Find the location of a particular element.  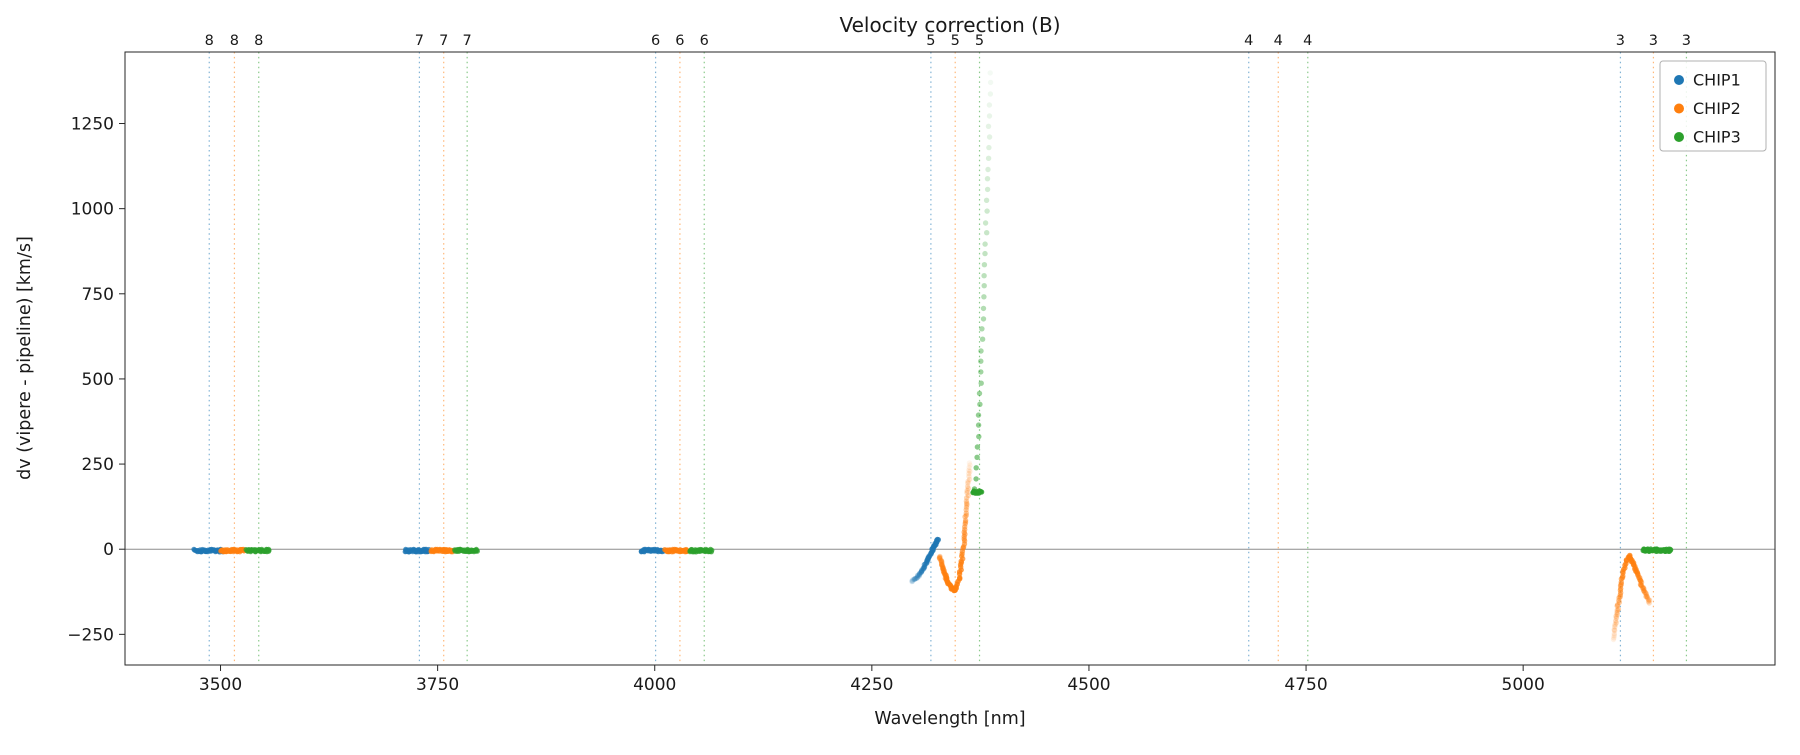

chart-title: Velocity correction (B) is located at coordinates (950, 25).